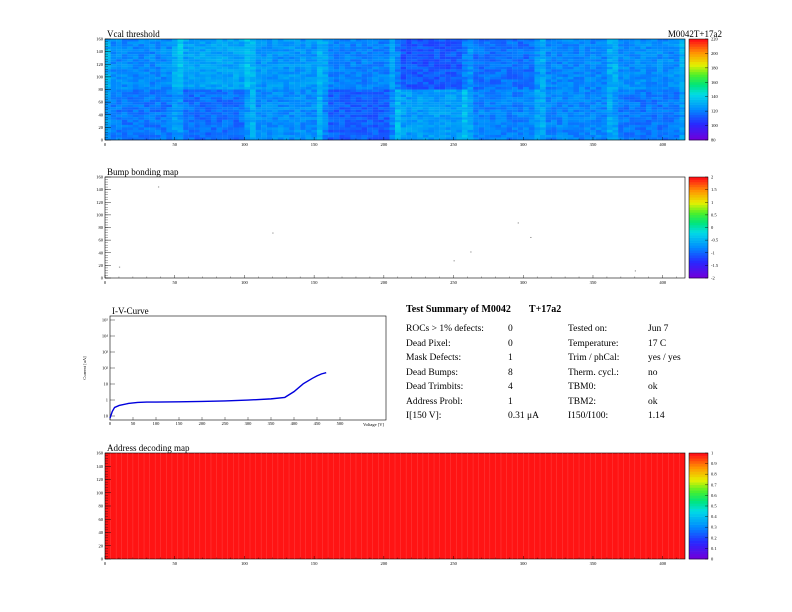  Describe the element at coordinates (105, 352) in the screenshot. I see `y-tick-label: 10³` at that location.